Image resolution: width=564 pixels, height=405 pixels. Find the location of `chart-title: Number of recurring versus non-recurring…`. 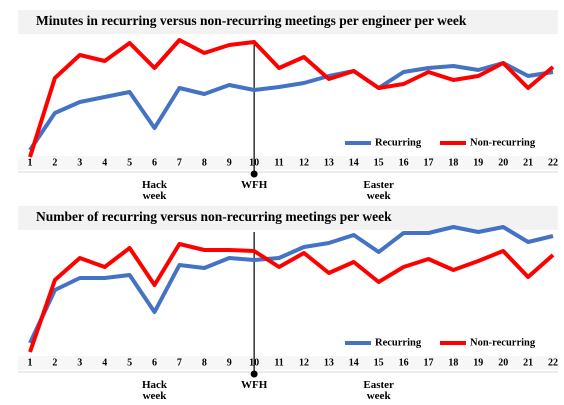

chart-title: Number of recurring versus non-recurring… is located at coordinates (214, 216).